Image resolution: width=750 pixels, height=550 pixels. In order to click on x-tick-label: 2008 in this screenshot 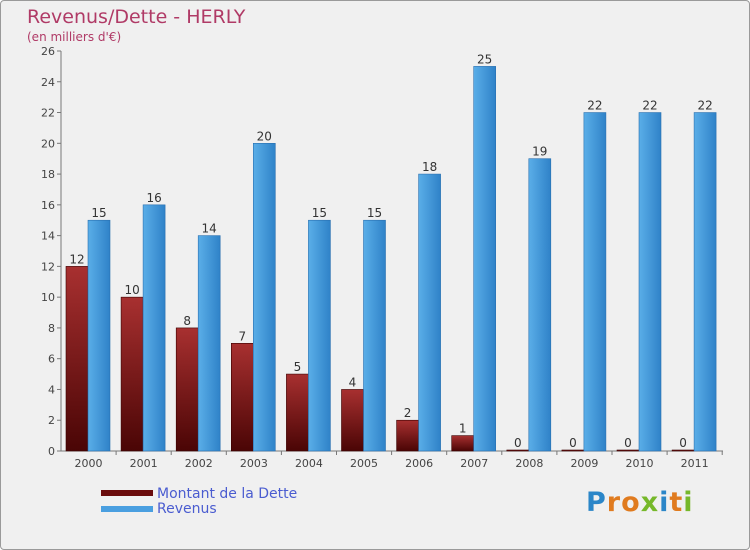, I will do `click(529, 463)`.